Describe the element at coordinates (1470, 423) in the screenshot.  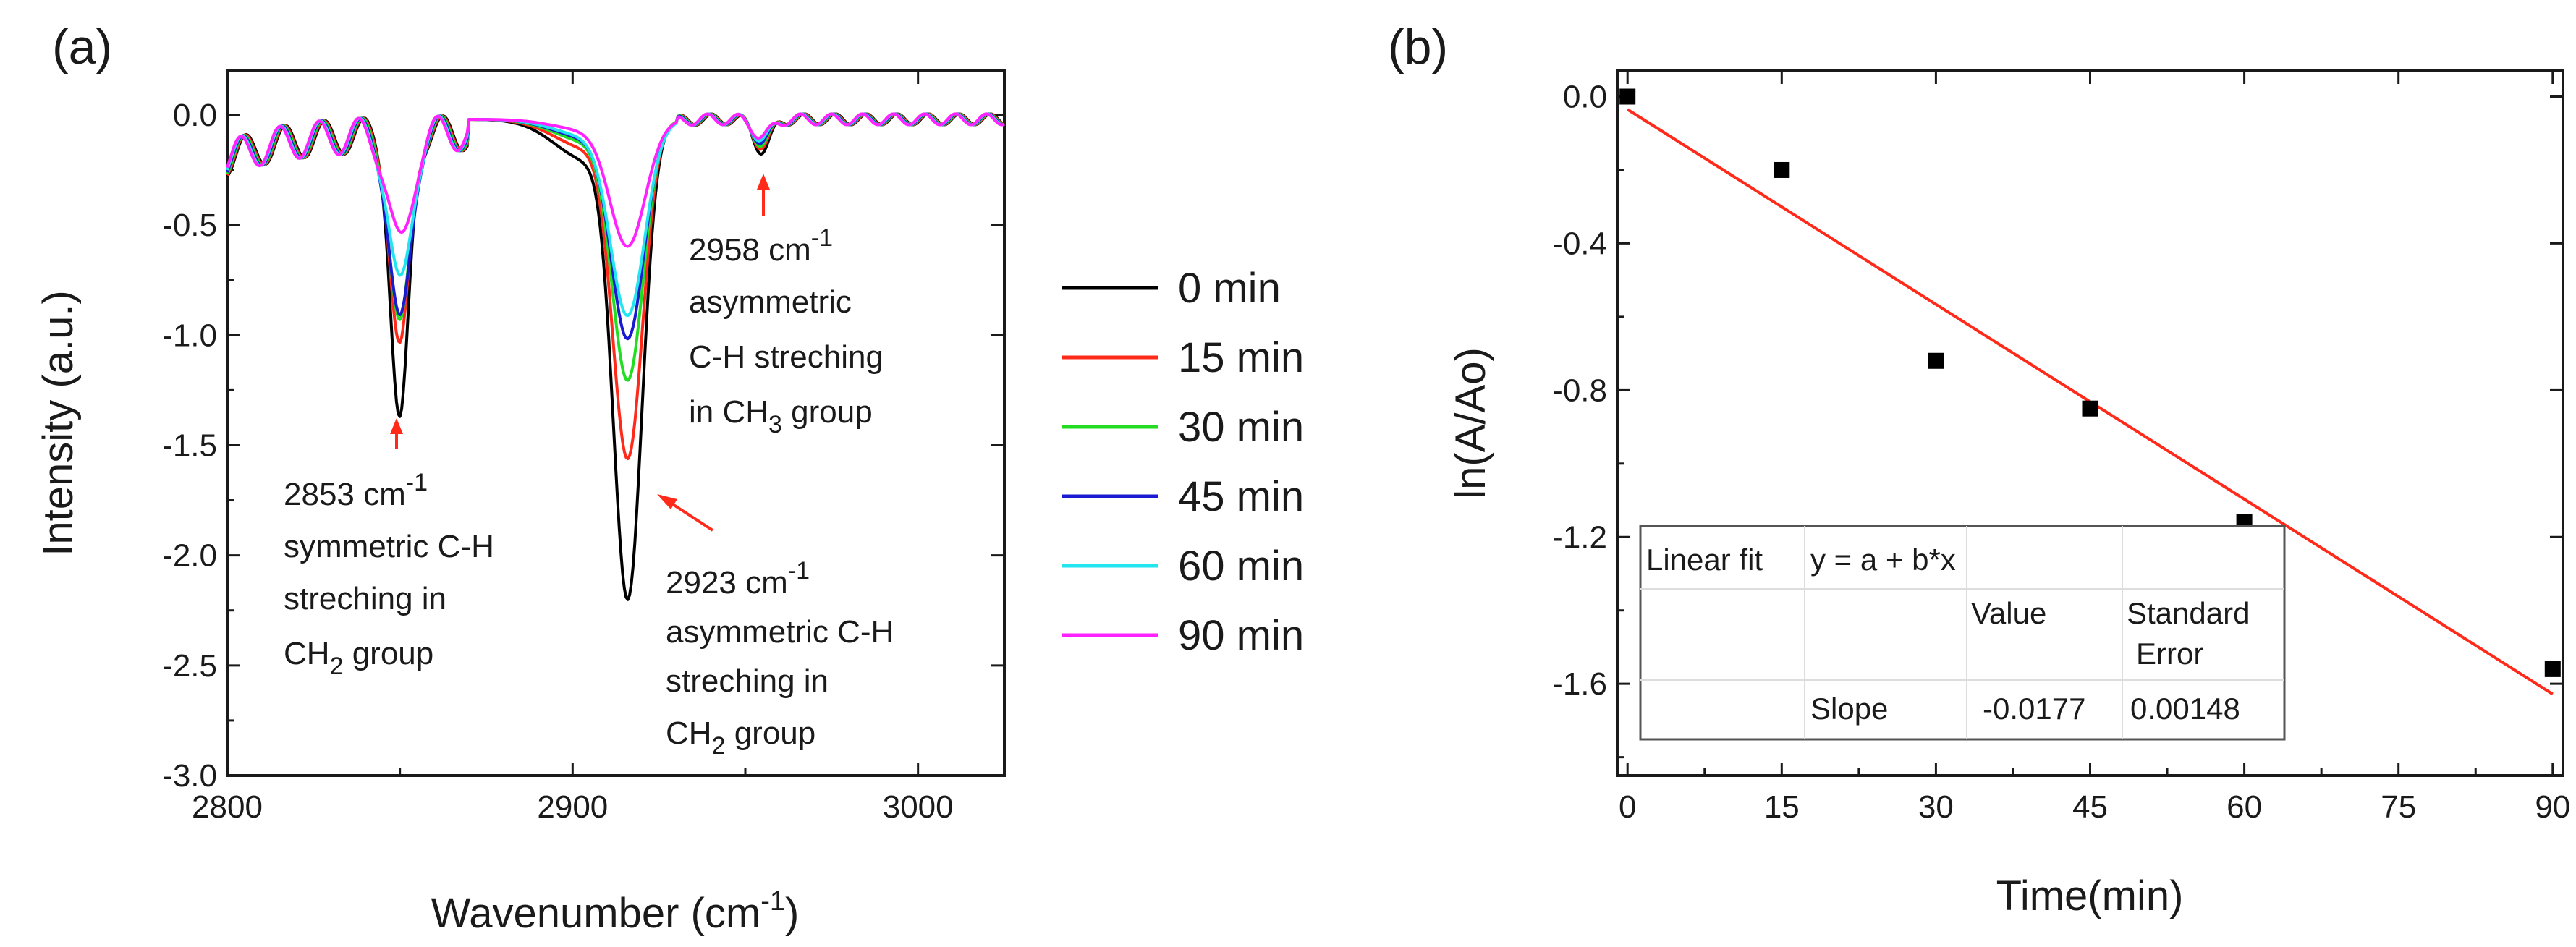
I see `panel-b-y-axis-title: ln(A/Ao)` at that location.